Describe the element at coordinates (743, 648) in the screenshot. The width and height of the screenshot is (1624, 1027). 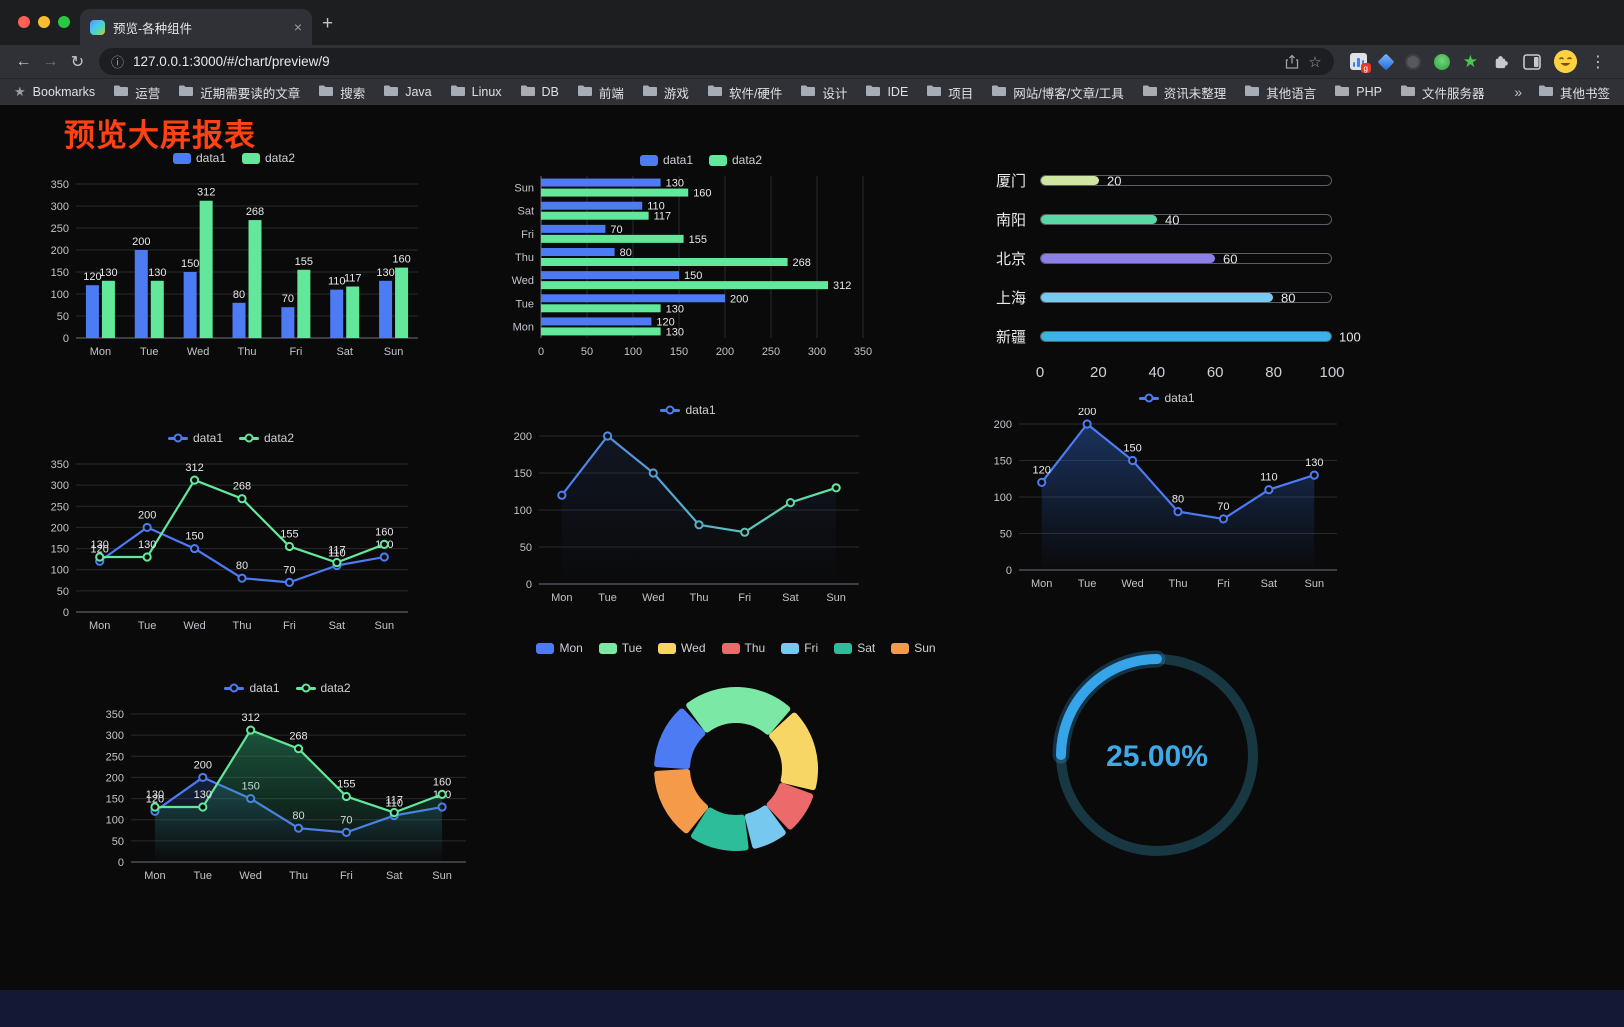
I see `legend-item-Thu: Thu` at that location.